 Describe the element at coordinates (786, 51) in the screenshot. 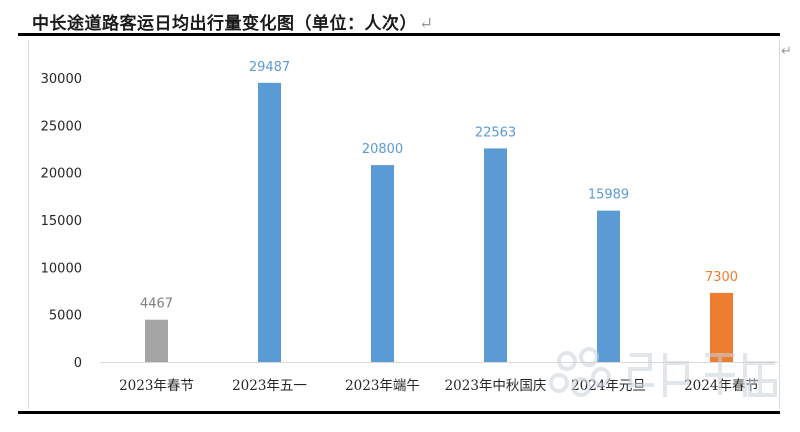

I see `paragraph-return-icon-right: ↵` at that location.